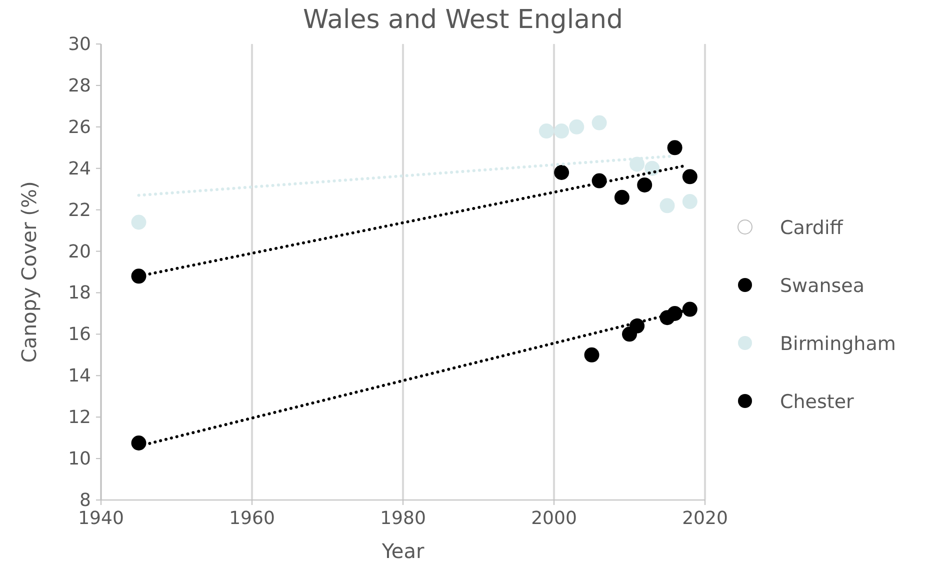 The height and width of the screenshot is (572, 931). What do you see at coordinates (705, 518) in the screenshot?
I see `x-tick-label: 2020` at bounding box center [705, 518].